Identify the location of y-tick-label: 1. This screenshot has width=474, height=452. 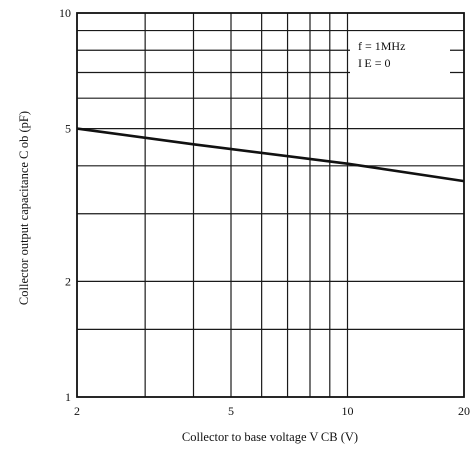
(68, 397).